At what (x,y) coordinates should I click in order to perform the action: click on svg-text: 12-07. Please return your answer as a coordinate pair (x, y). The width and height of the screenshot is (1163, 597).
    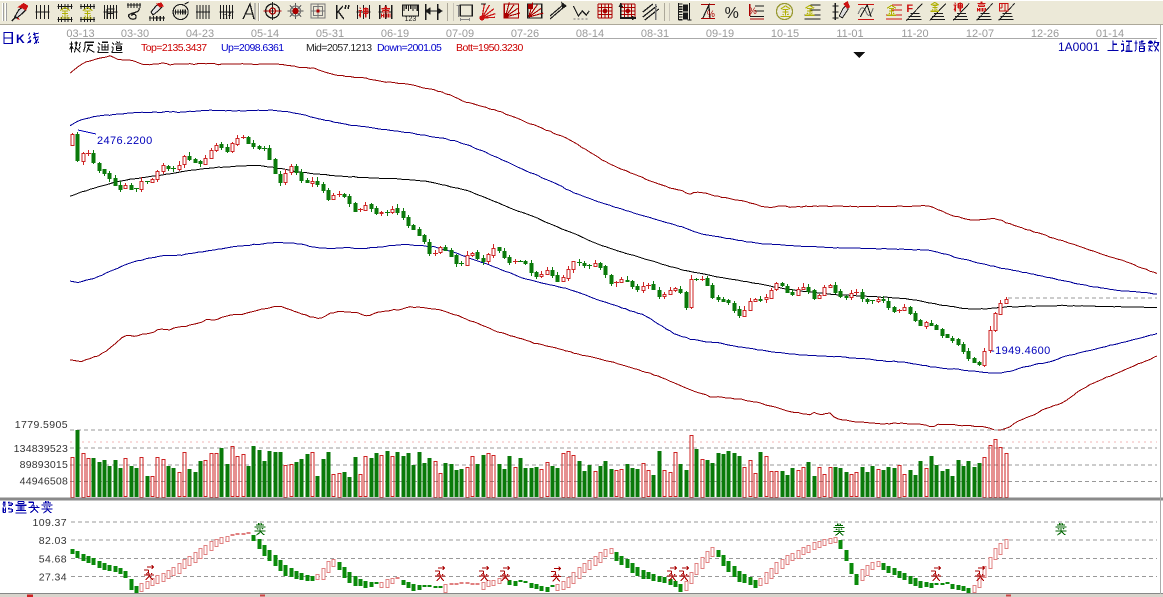
    Looking at the image, I should click on (980, 34).